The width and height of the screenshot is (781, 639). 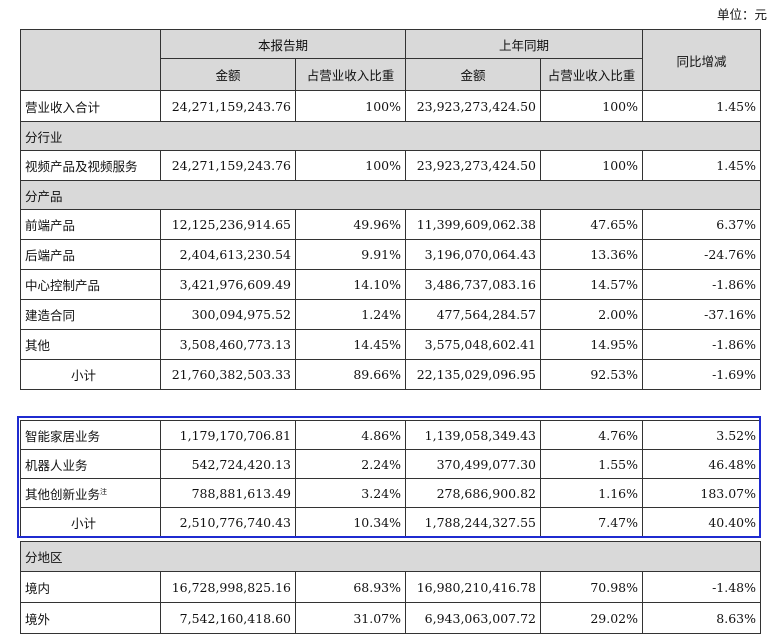 I want to click on row-label: 建造合同, so click(x=90, y=314).